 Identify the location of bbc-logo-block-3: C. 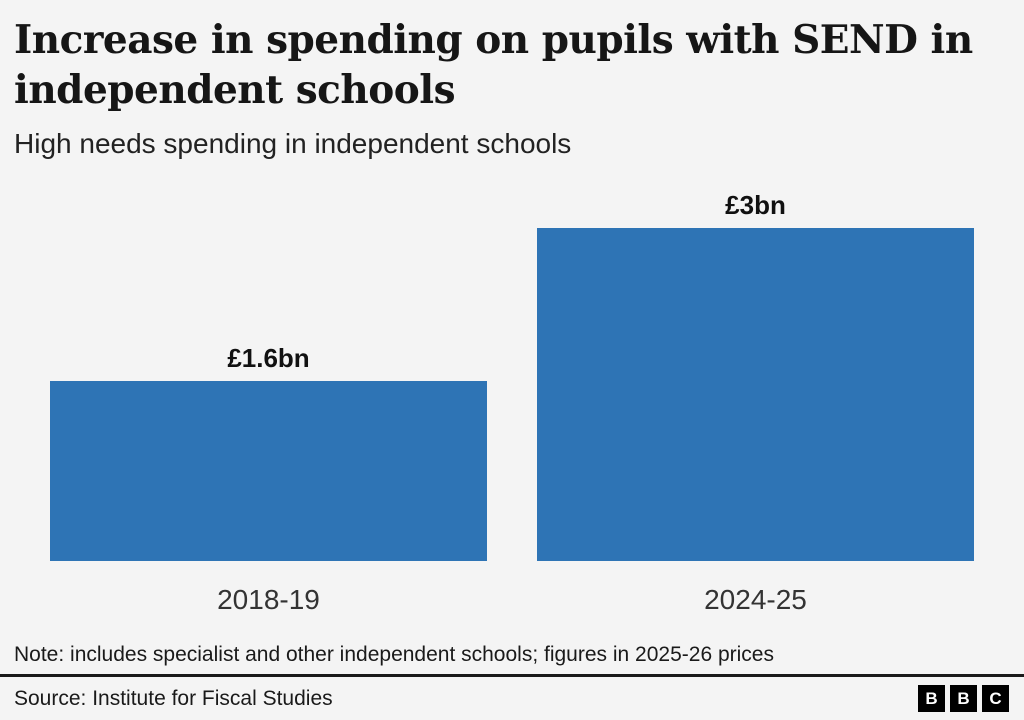
(995, 698).